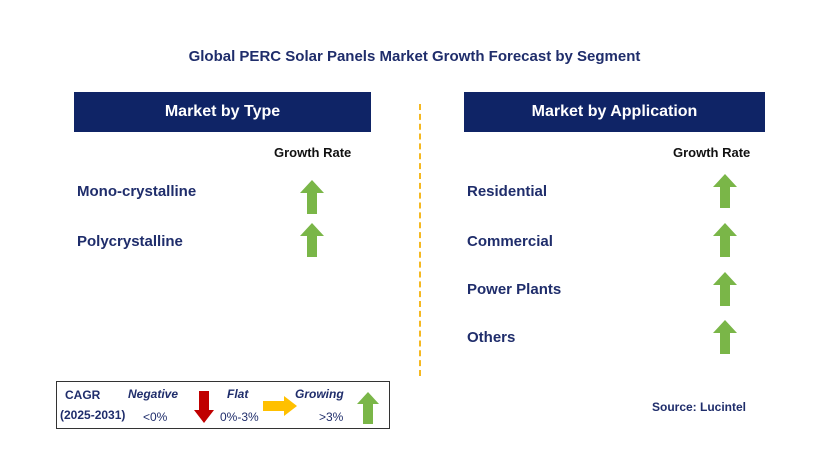 Image resolution: width=829 pixels, height=456 pixels. Describe the element at coordinates (491, 337) in the screenshot. I see `application-row-label: Others` at that location.